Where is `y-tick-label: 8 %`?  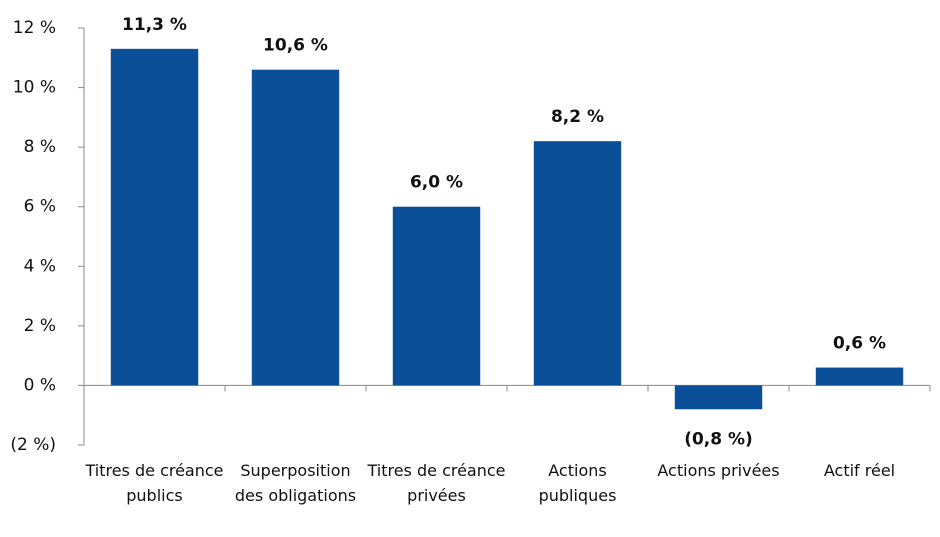 y-tick-label: 8 % is located at coordinates (40, 147).